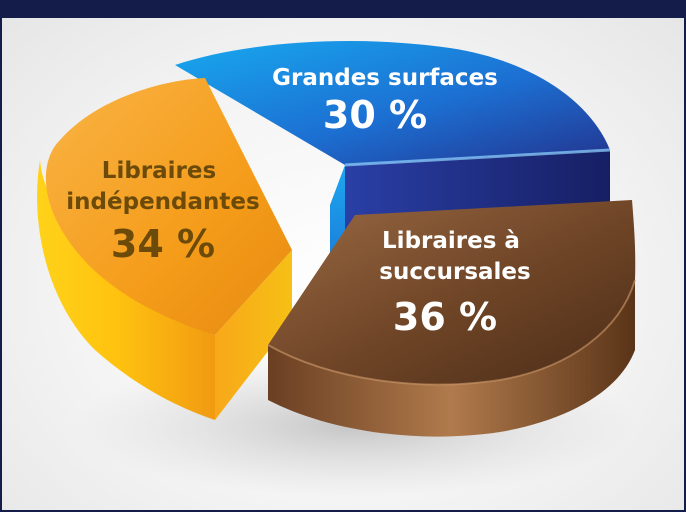  Describe the element at coordinates (477, 157) in the screenshot. I see `slice-grandes-surfaces-rim` at that location.